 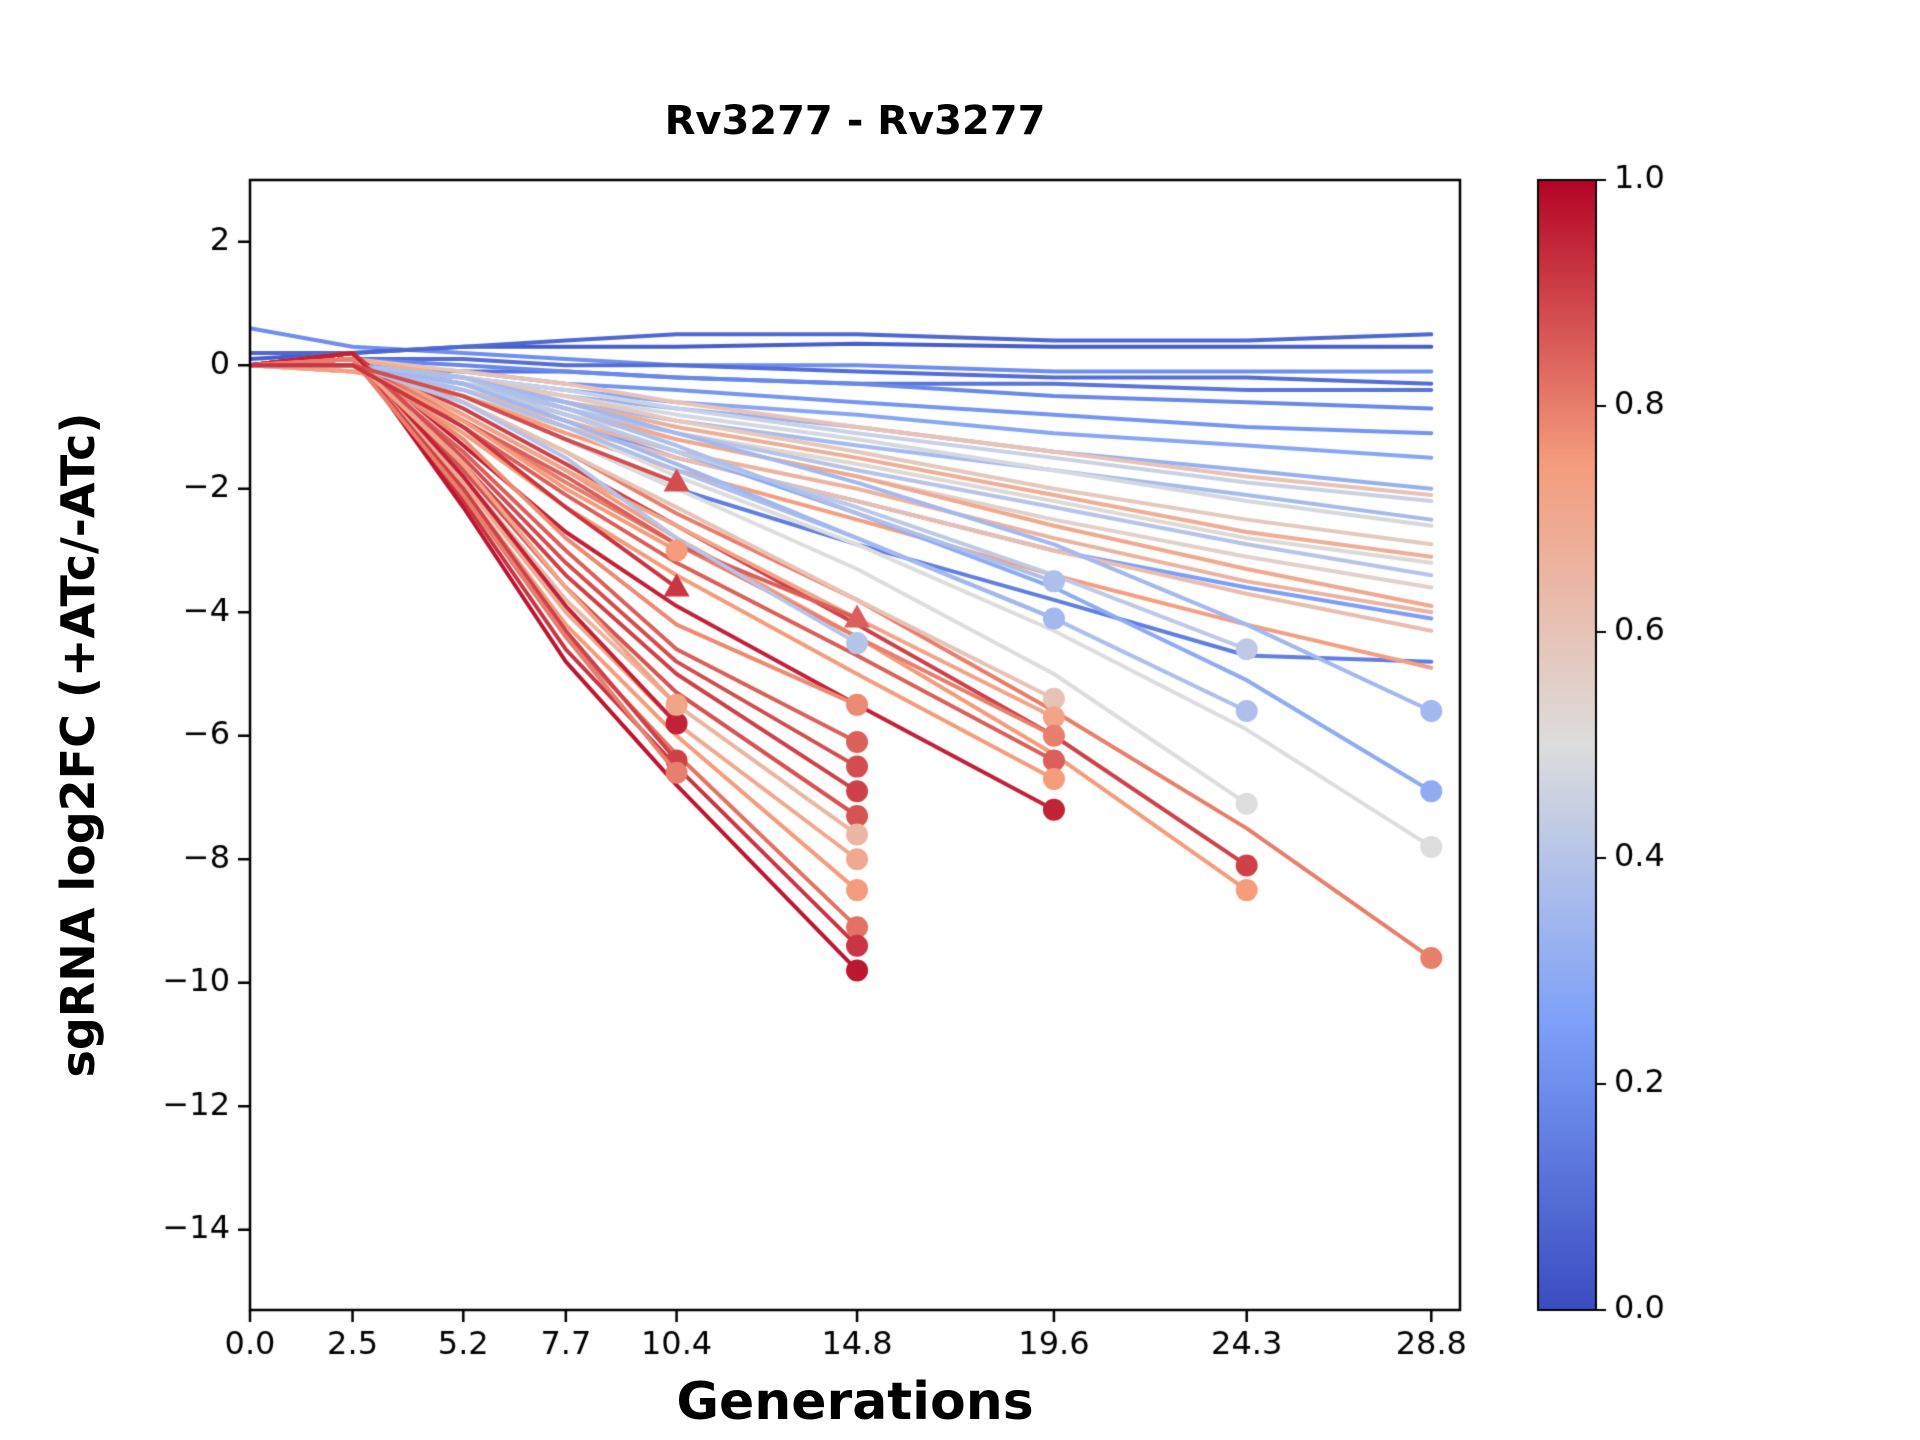 I want to click on y-axis-label: sgRNA log2FC (+ATc/-ATc), so click(x=78, y=745).